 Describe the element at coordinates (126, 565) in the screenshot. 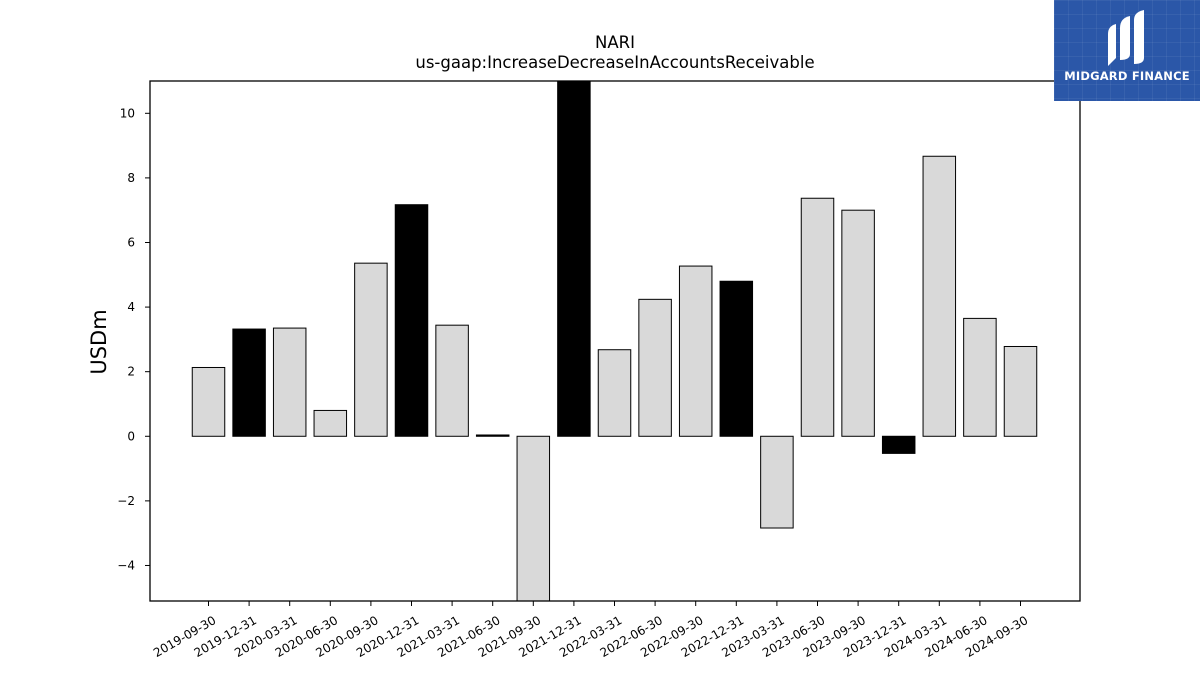

I see `y-tick-label: −4` at that location.